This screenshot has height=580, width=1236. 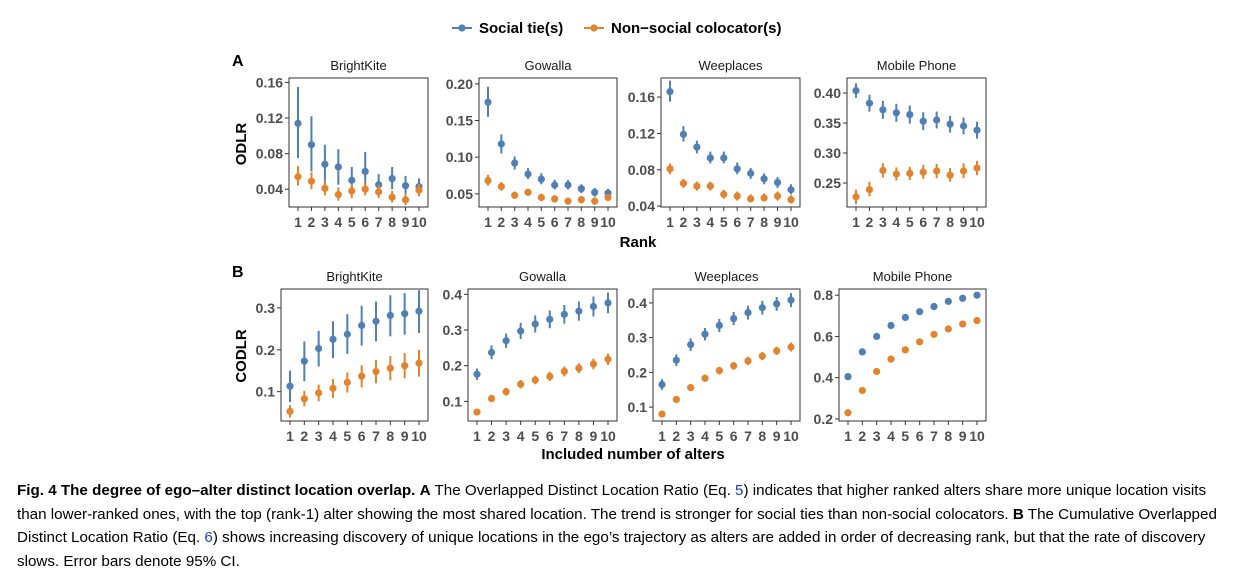 What do you see at coordinates (208, 538) in the screenshot?
I see `caption-eq-b-link: 6` at bounding box center [208, 538].